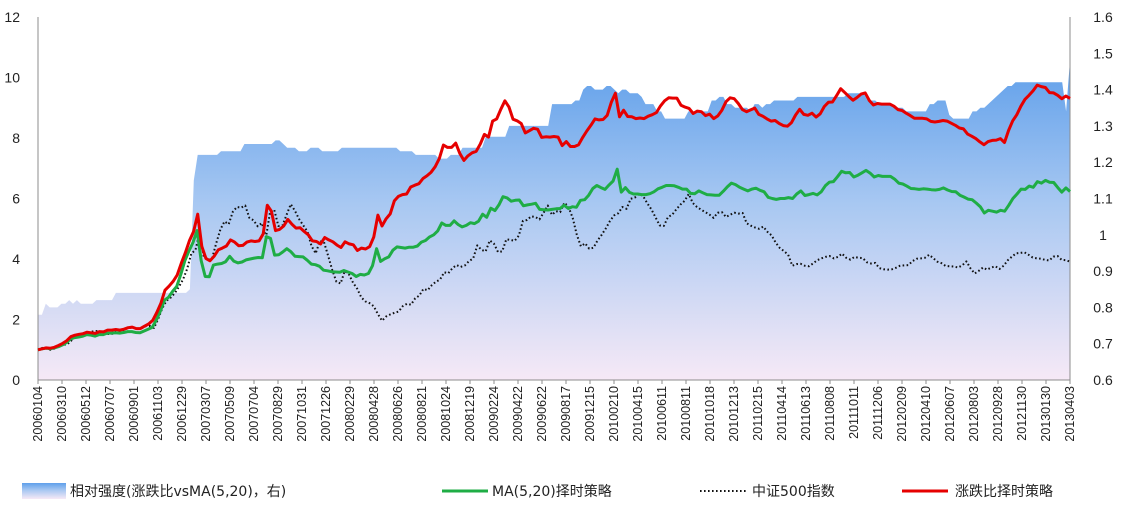 The image size is (1131, 513). What do you see at coordinates (1103, 126) in the screenshot?
I see `right-y-tick-label: 1.3` at bounding box center [1103, 126].